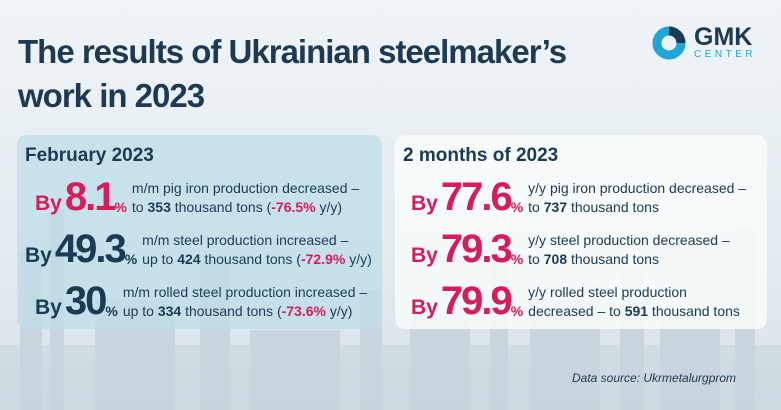 Image resolution: width=781 pixels, height=410 pixels. What do you see at coordinates (476, 249) in the screenshot?
I see `stat-value: 79.3` at bounding box center [476, 249].